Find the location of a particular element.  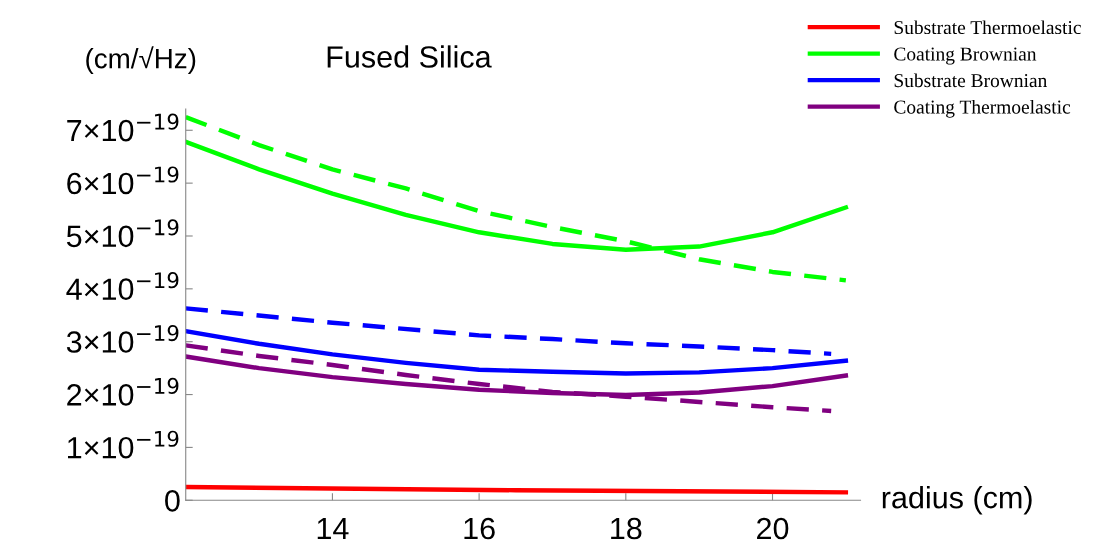

legend-label: Coating Thermoelastic is located at coordinates (982, 108).